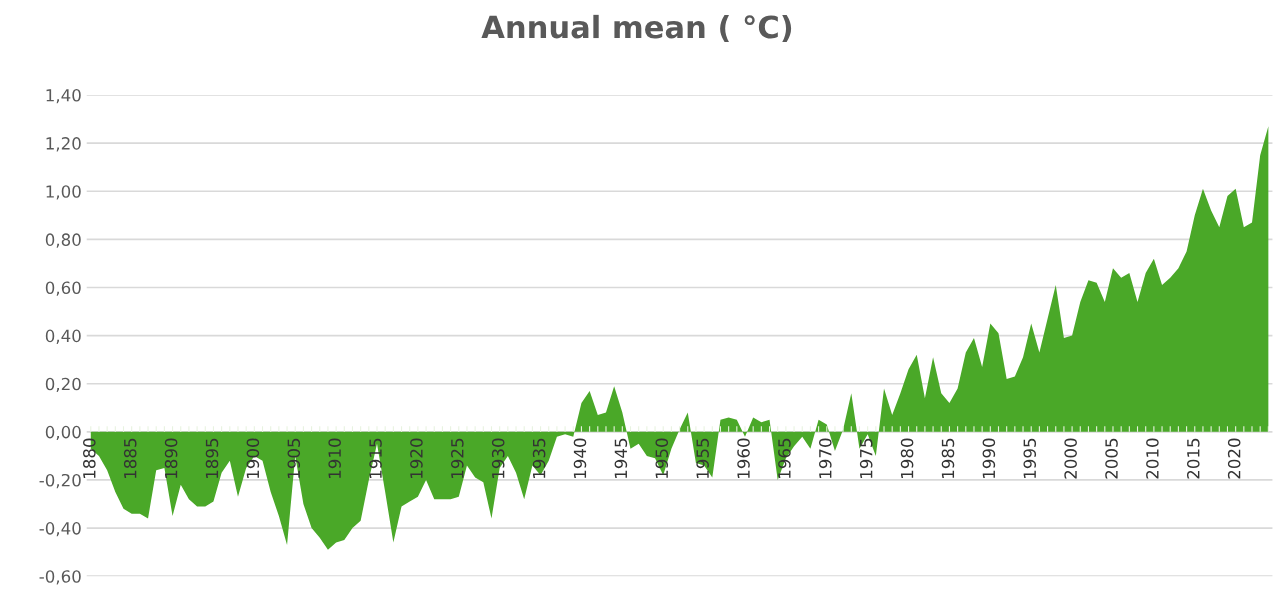  Describe the element at coordinates (63, 96) in the screenshot. I see `y-tick-label: 1,40` at that location.